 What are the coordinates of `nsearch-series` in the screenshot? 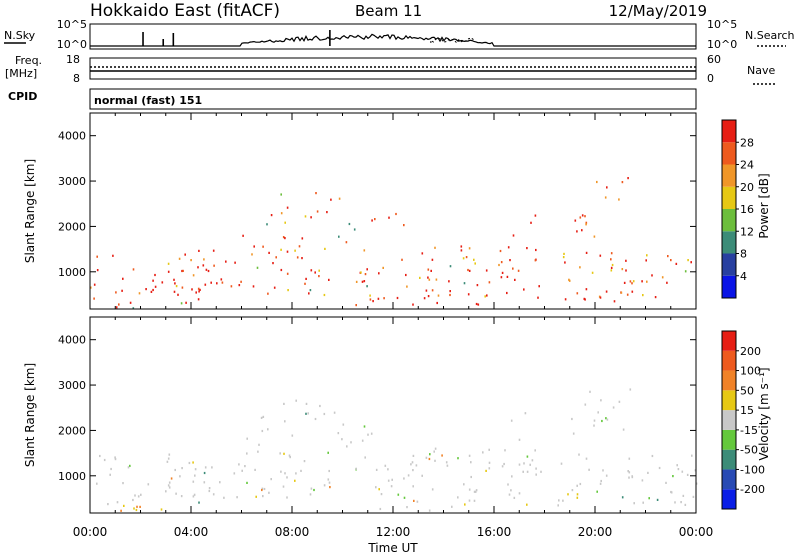 It's located at (452, 40).